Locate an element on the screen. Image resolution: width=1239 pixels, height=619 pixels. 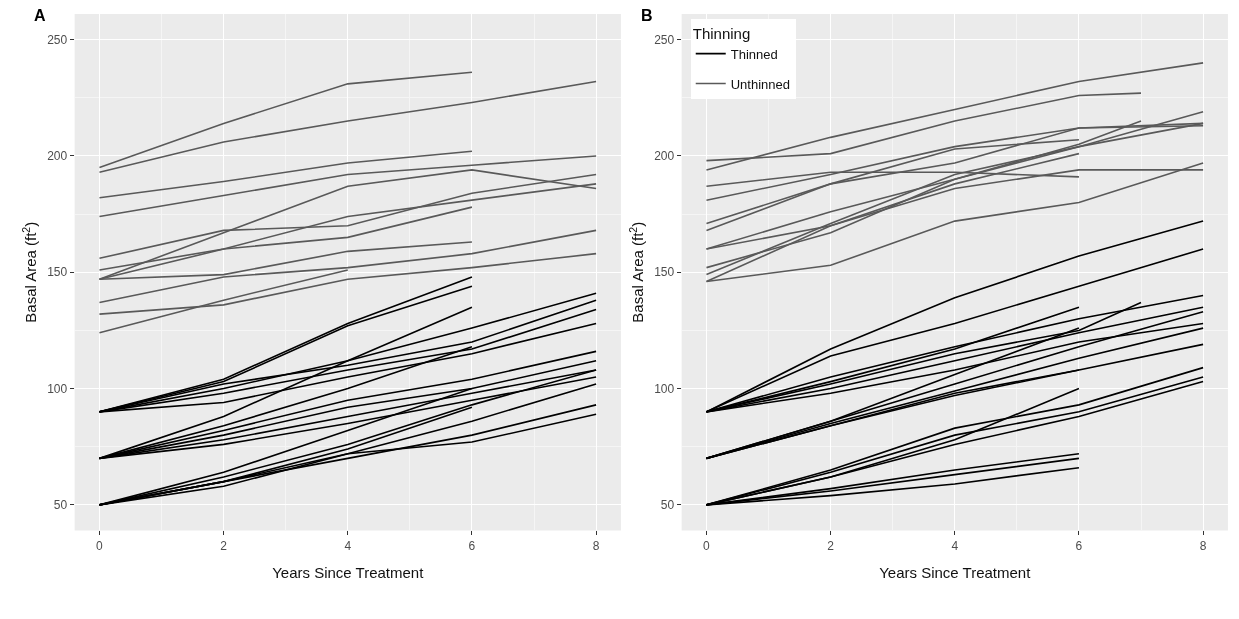
chart-title: A is located at coordinates (40, 15).